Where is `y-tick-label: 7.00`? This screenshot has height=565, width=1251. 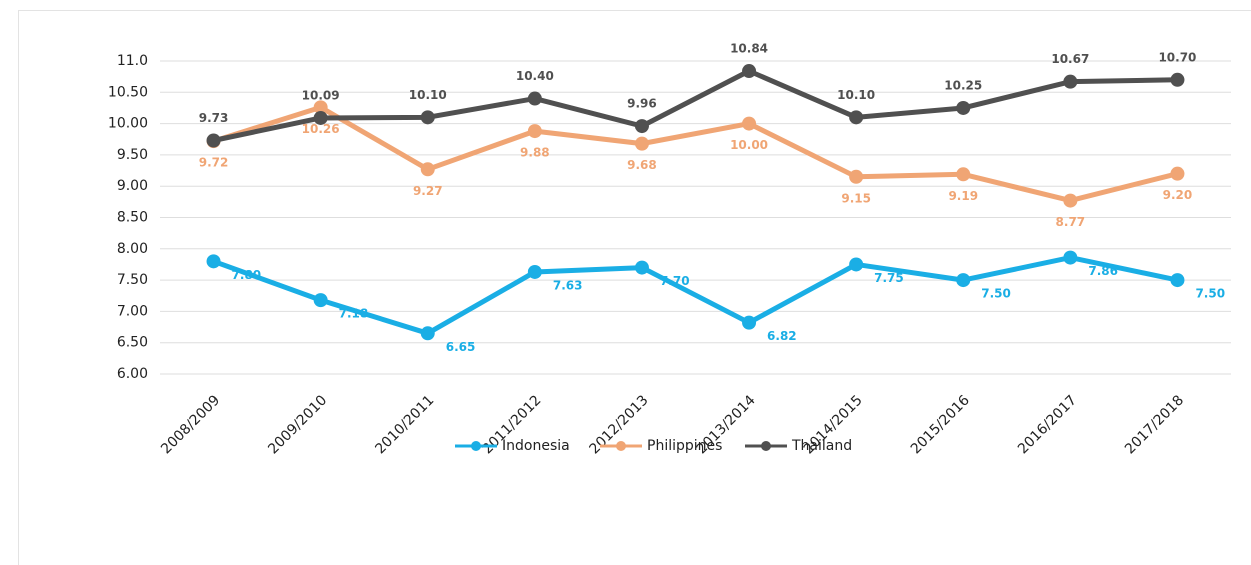 y-tick-label: 7.00 is located at coordinates (132, 311).